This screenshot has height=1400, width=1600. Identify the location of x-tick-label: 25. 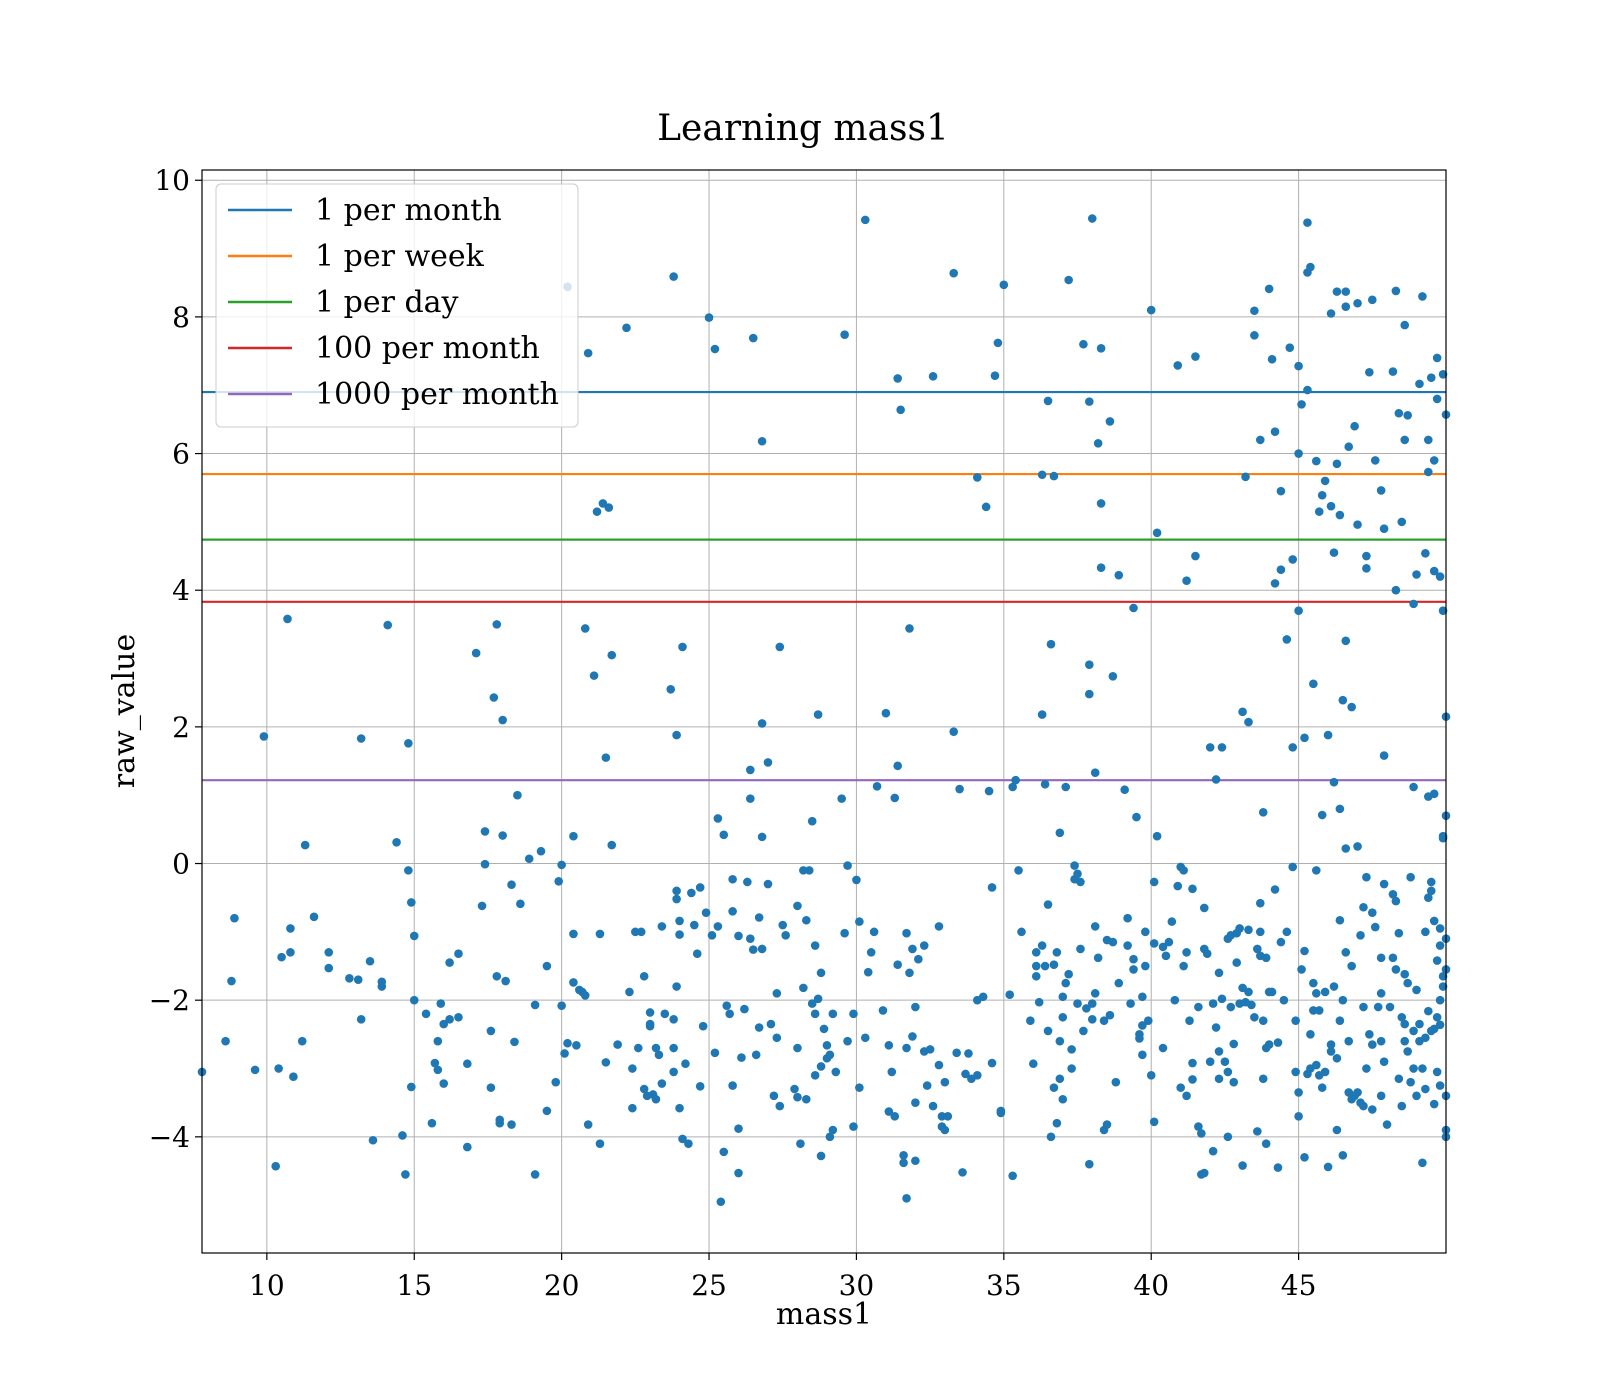
(709, 1285).